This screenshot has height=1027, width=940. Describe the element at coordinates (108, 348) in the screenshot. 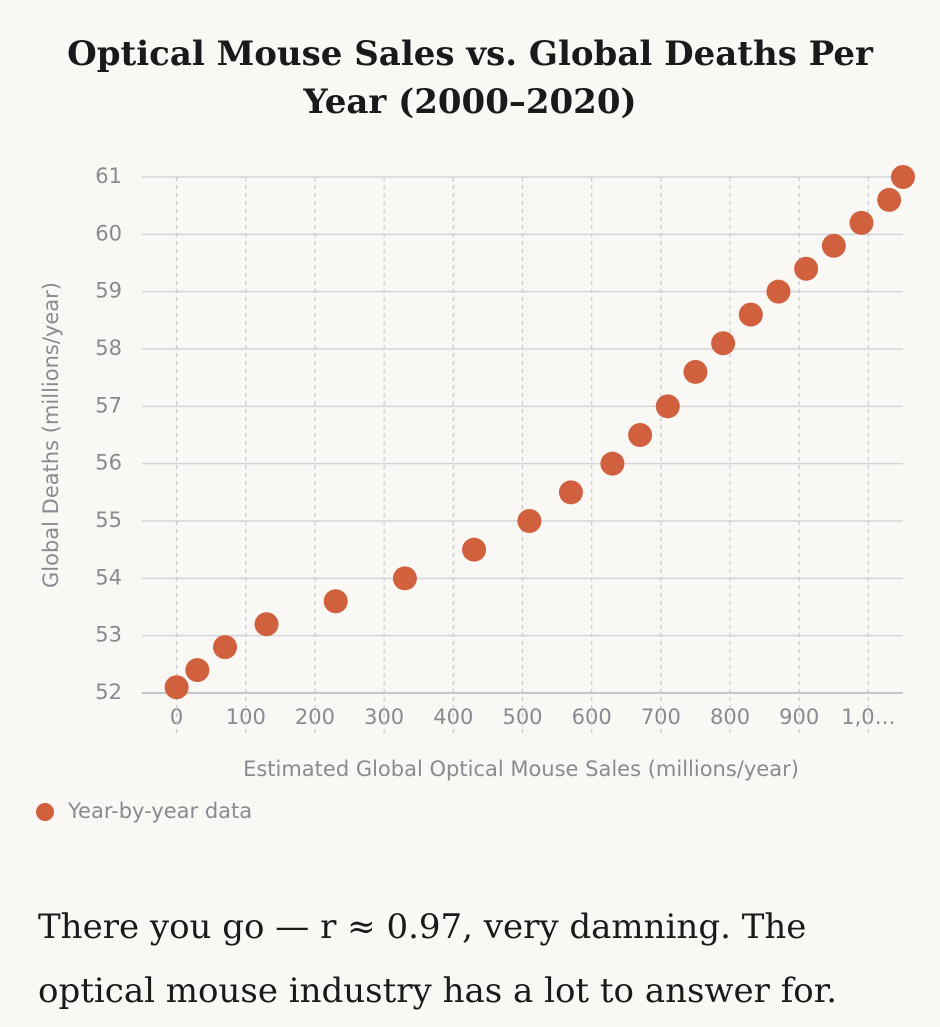

I see `y-tick-label: 58` at that location.